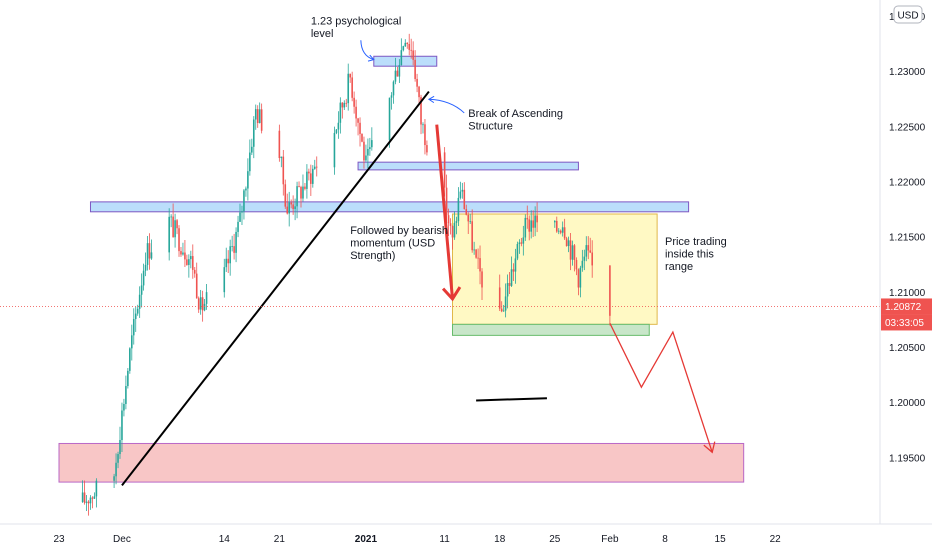 This screenshot has width=932, height=555. I want to click on currency-button: USD, so click(908, 14).